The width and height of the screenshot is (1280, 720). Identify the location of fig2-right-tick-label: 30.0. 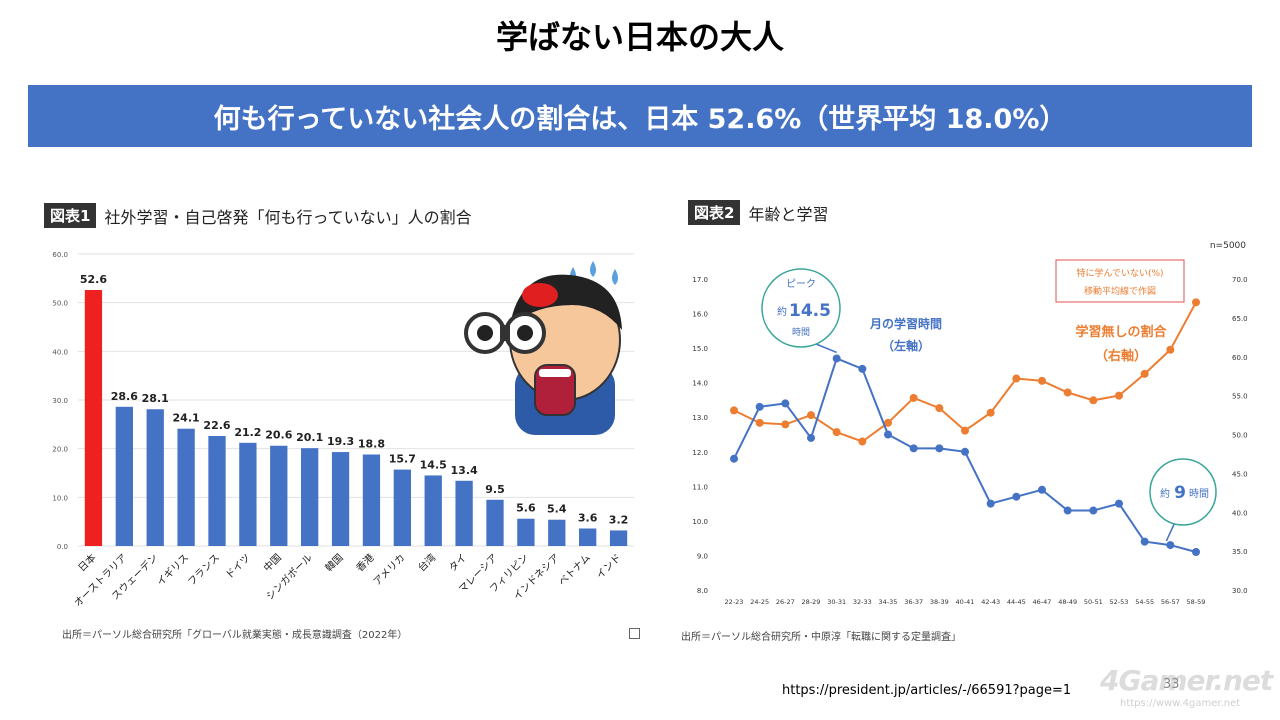
(1240, 591).